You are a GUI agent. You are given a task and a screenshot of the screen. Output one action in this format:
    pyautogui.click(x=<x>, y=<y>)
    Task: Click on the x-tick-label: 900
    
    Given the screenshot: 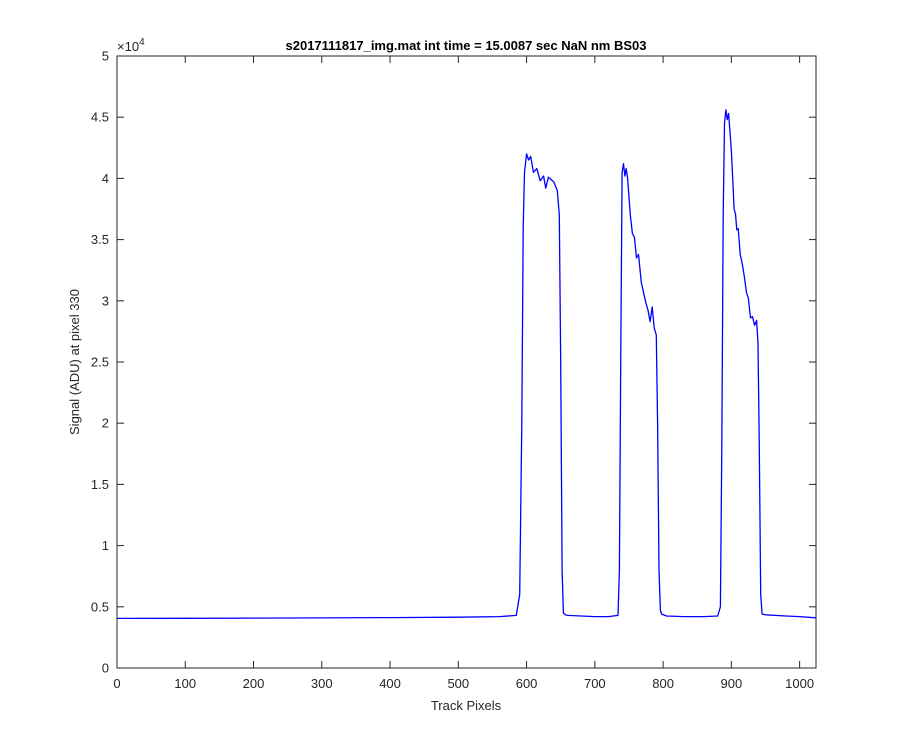 What is the action you would take?
    pyautogui.click(x=732, y=683)
    